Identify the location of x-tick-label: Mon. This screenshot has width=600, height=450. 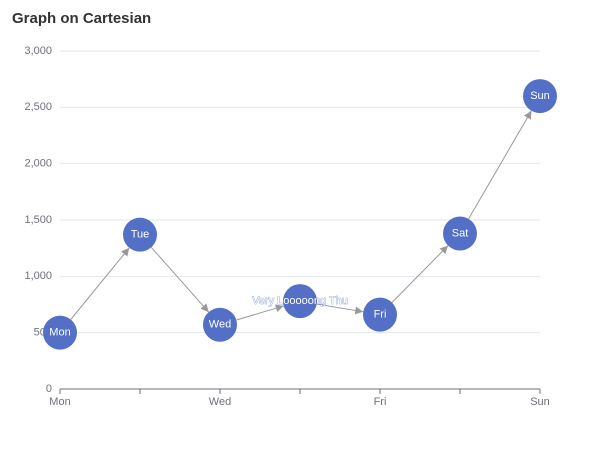
(59, 402).